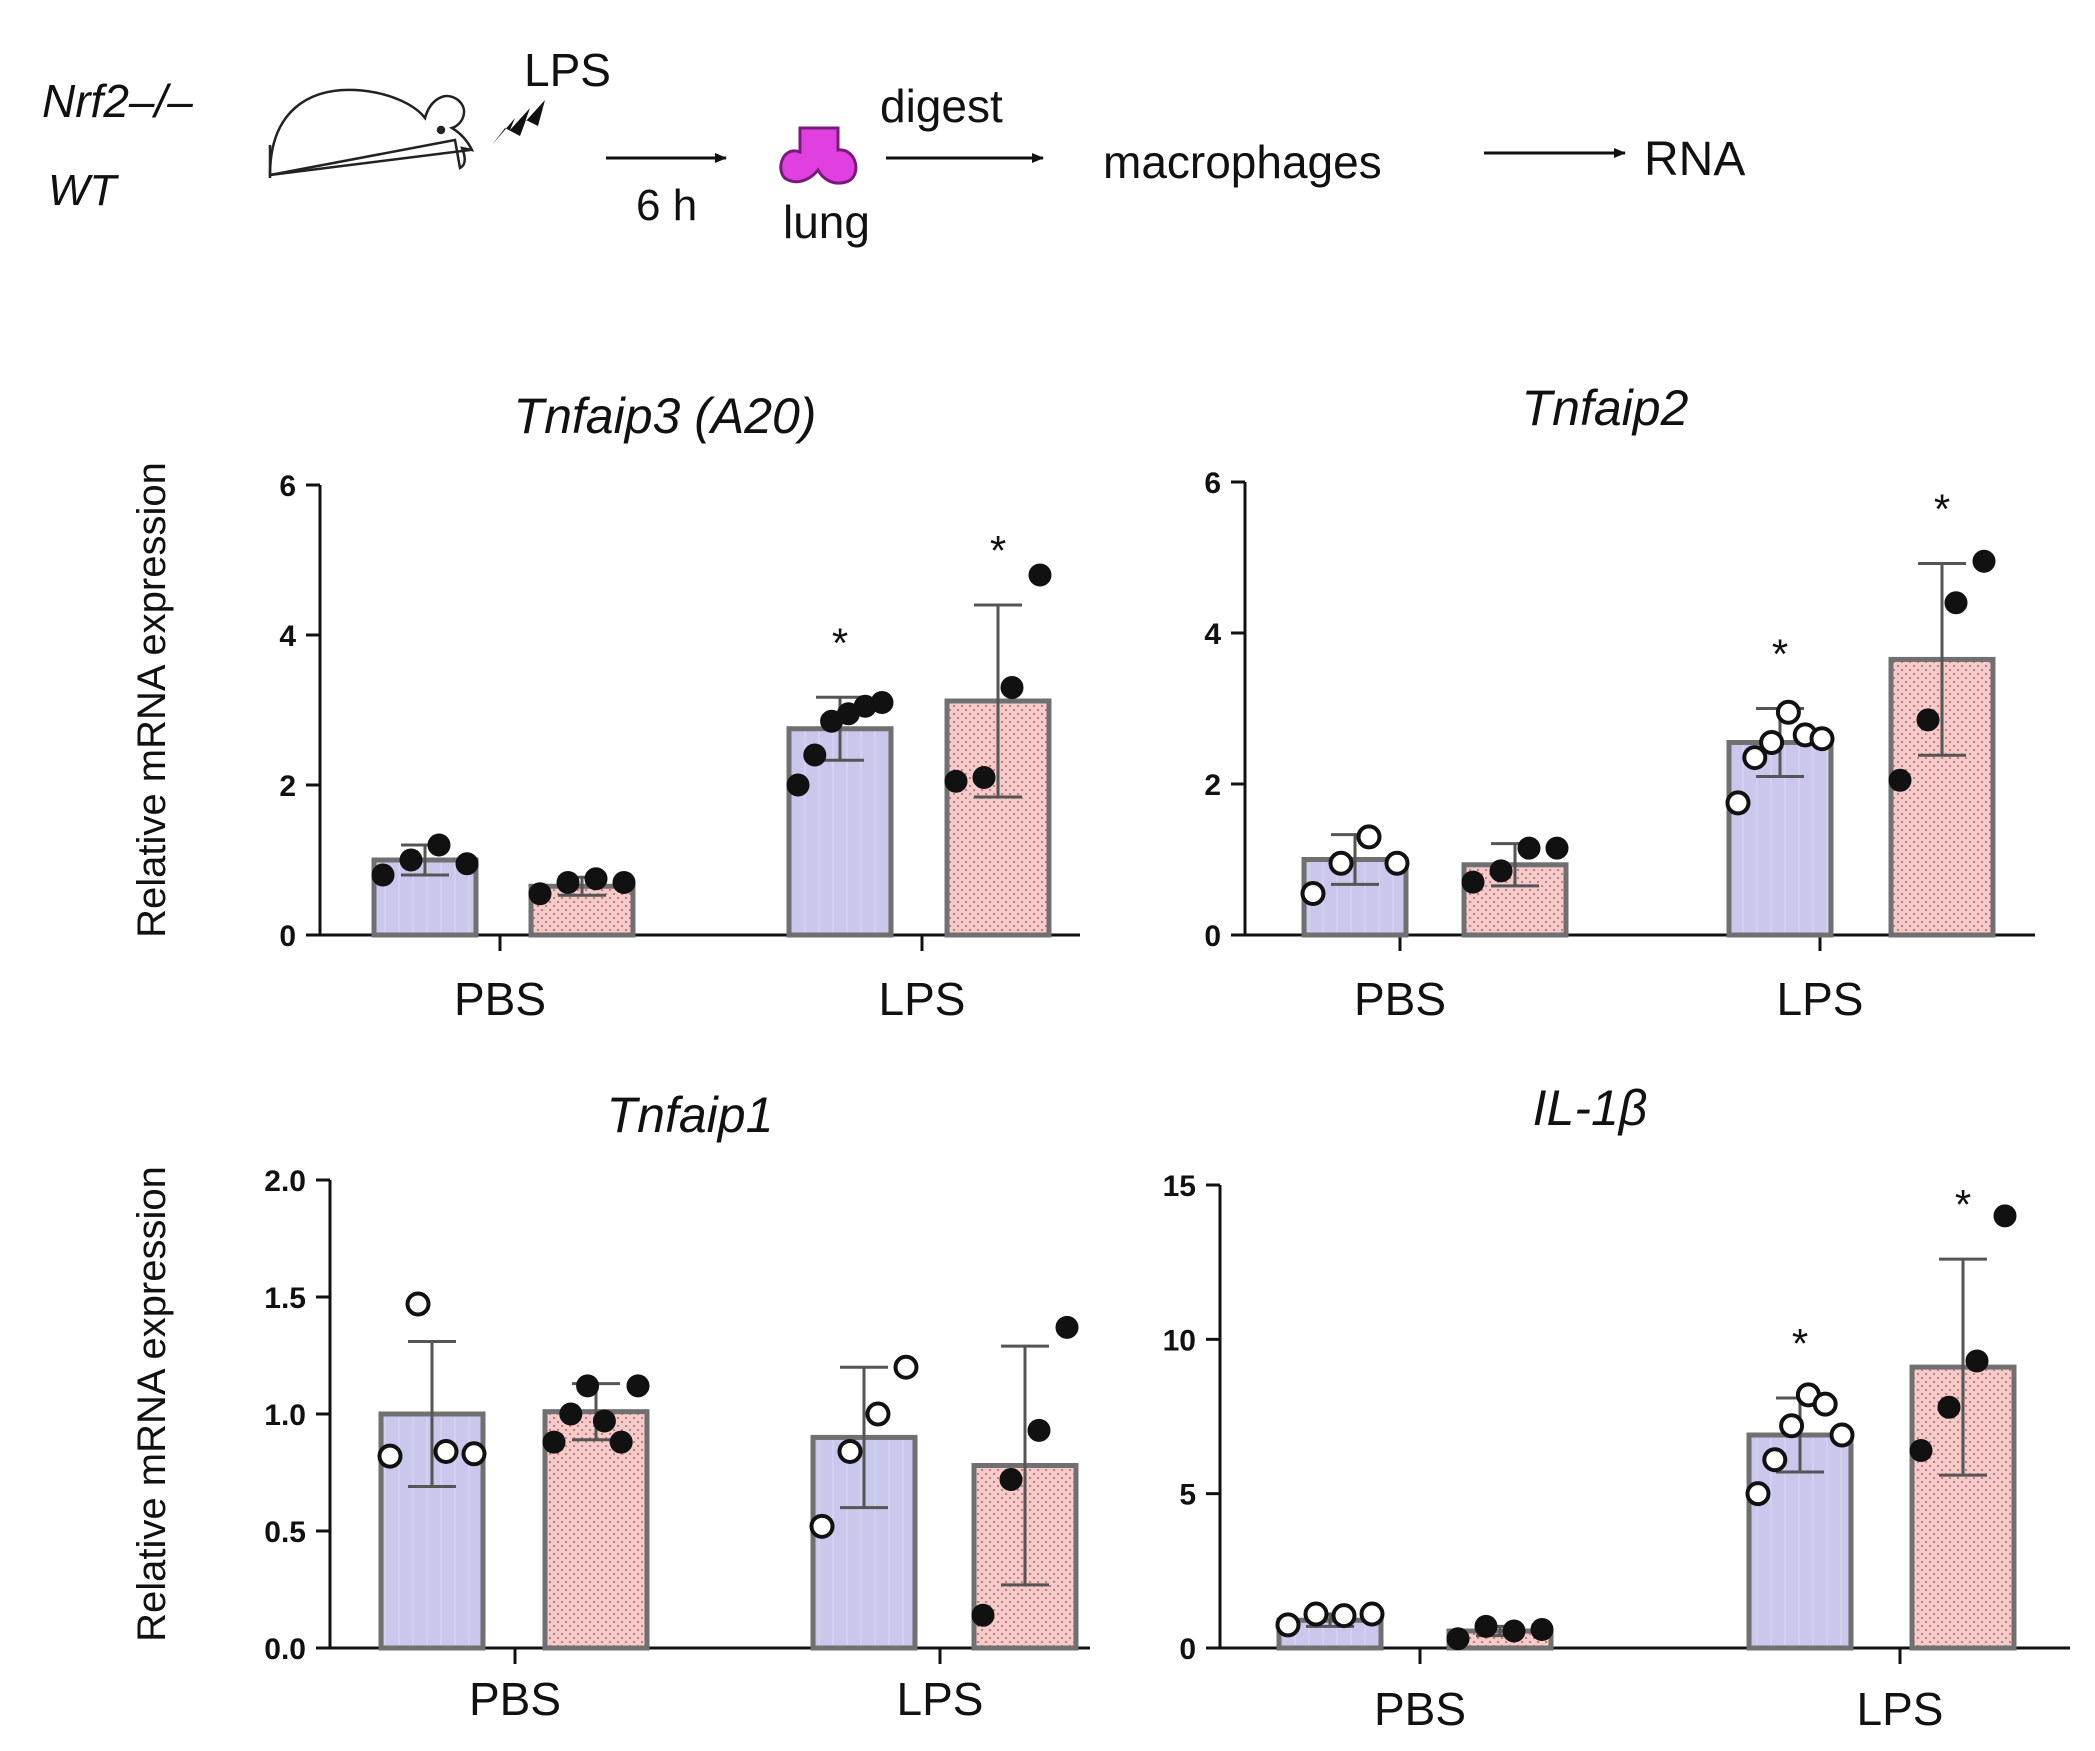 This screenshot has height=1751, width=2095. Describe the element at coordinates (371, 133) in the screenshot. I see `mouse-icon` at that location.